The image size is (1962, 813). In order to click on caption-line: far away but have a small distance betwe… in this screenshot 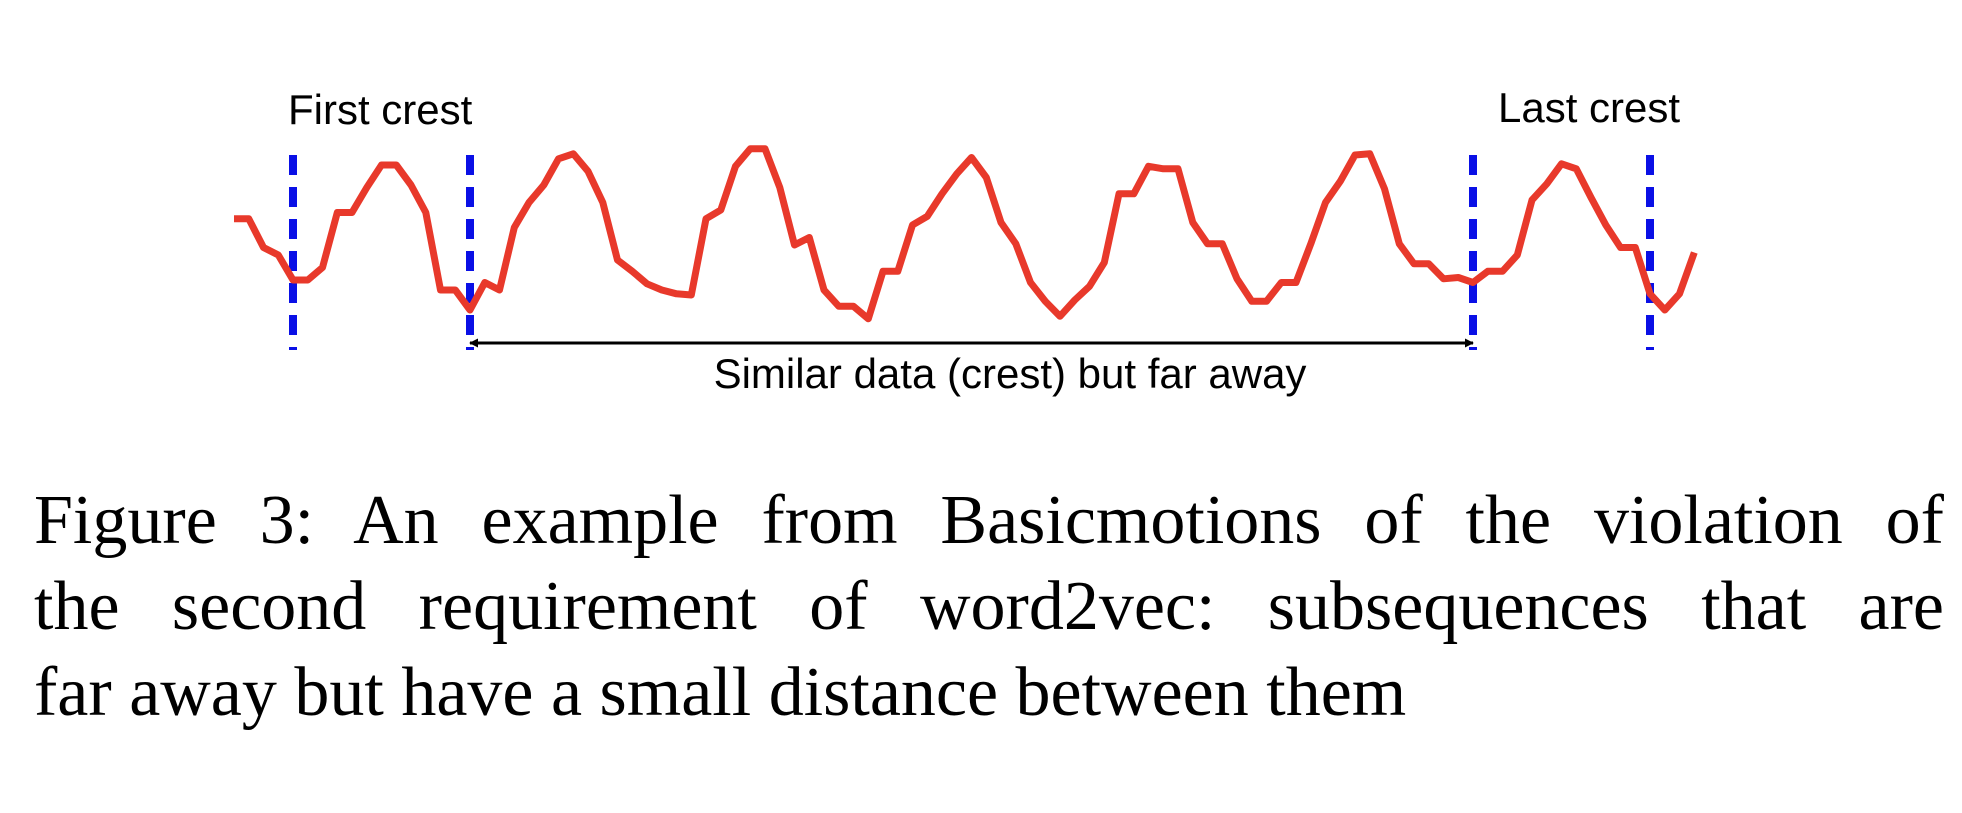, I will do `click(720, 692)`.